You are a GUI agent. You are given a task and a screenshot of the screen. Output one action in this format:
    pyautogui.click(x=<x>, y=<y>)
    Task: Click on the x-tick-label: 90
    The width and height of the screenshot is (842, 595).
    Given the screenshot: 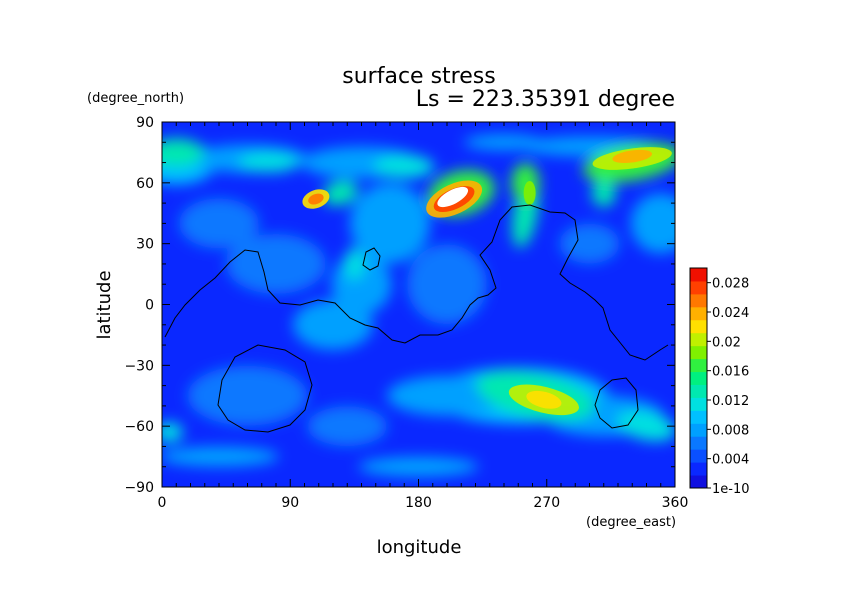 What is the action you would take?
    pyautogui.click(x=290, y=503)
    